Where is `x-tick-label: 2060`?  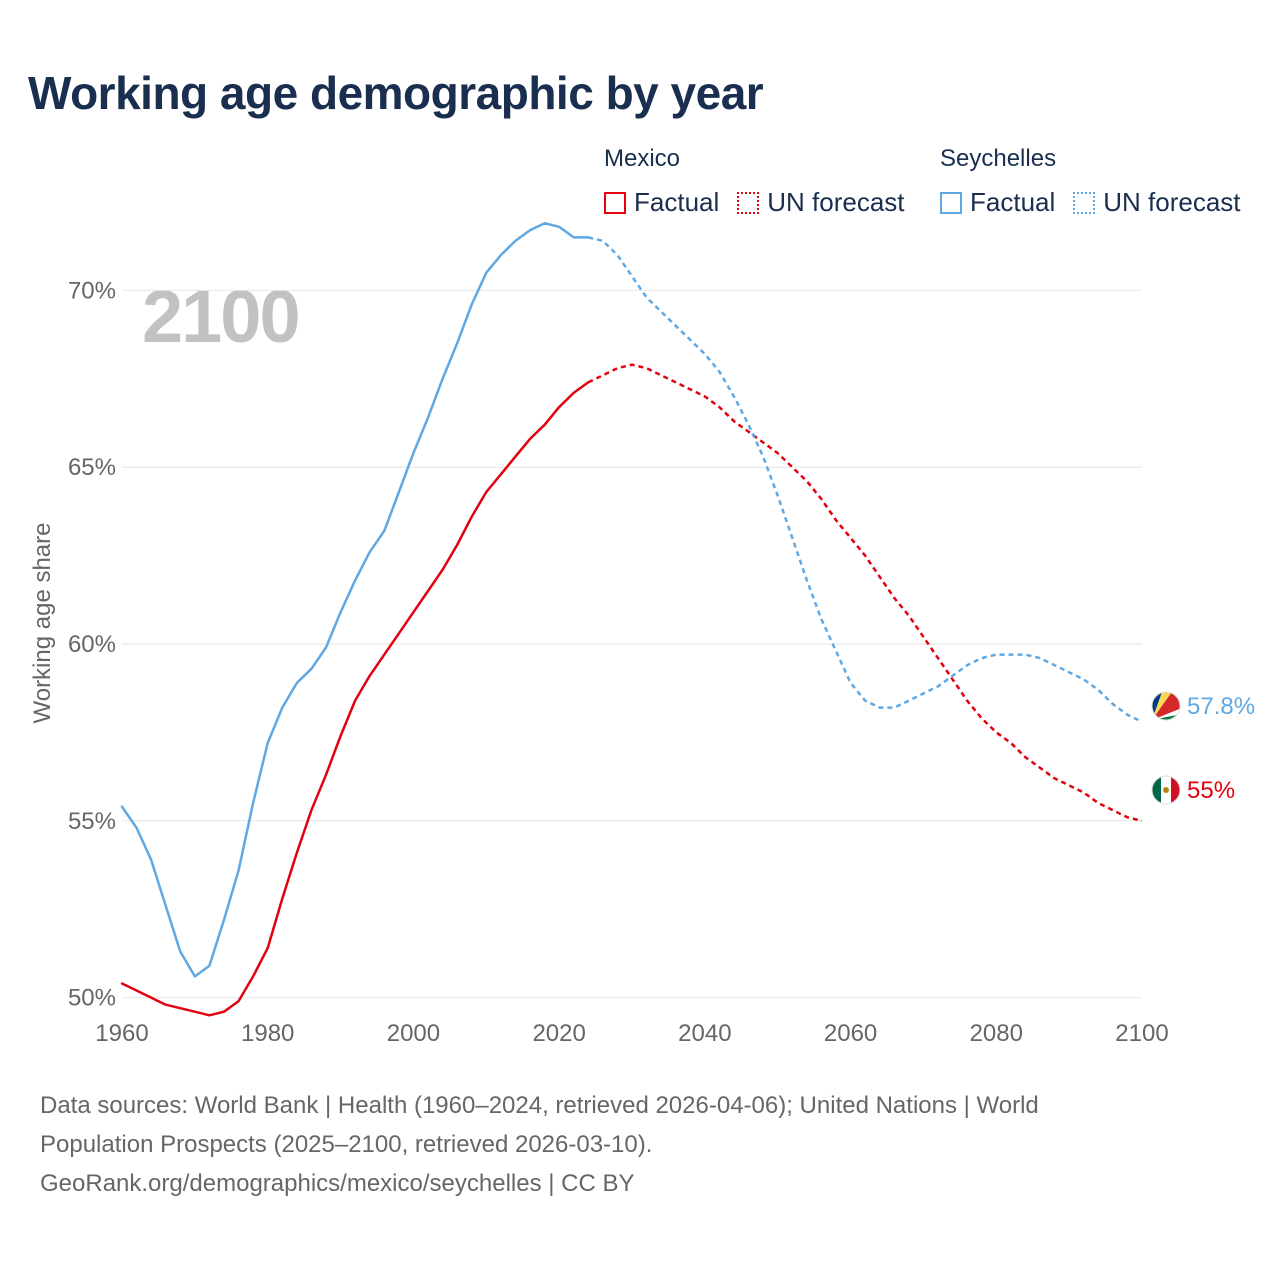 x-tick-label: 2060 is located at coordinates (850, 1033).